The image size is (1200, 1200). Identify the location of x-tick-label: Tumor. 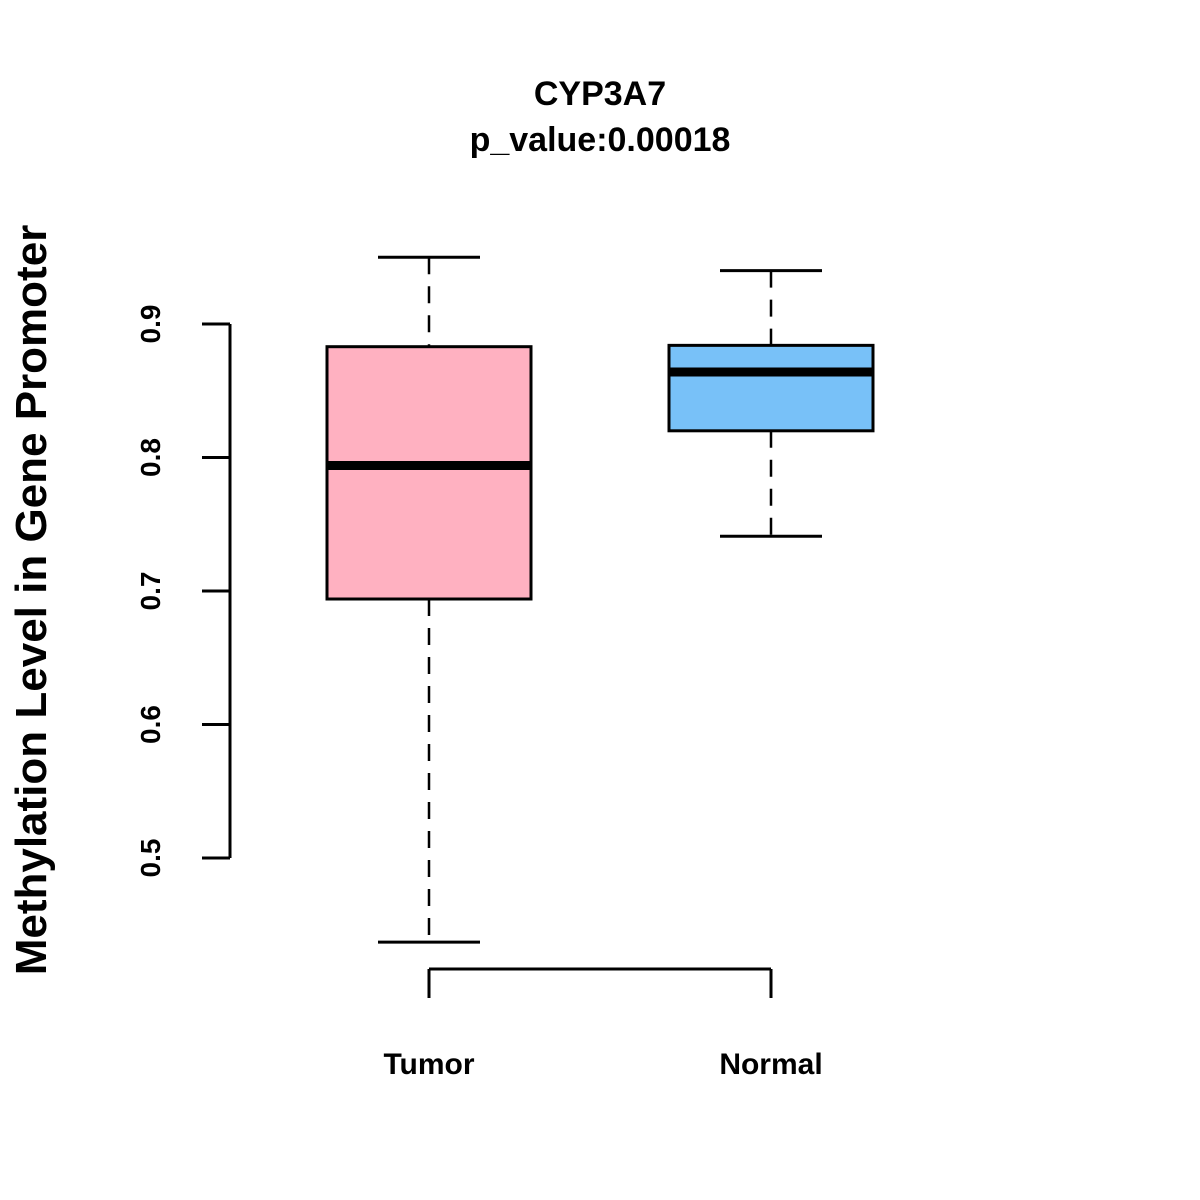
(428, 1064).